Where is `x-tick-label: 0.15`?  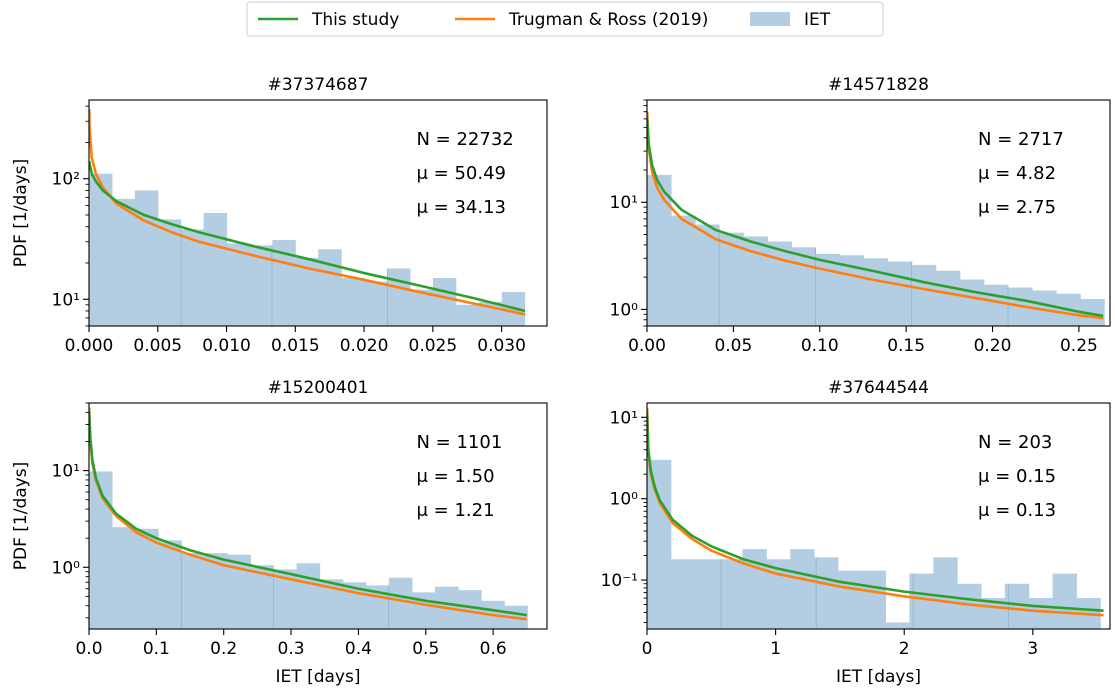
x-tick-label: 0.15 is located at coordinates (906, 346).